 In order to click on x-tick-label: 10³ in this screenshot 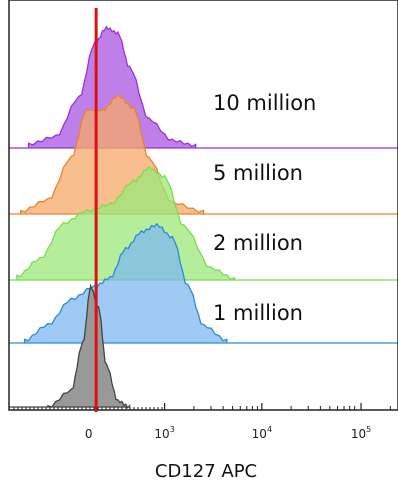, I will do `click(164, 433)`.